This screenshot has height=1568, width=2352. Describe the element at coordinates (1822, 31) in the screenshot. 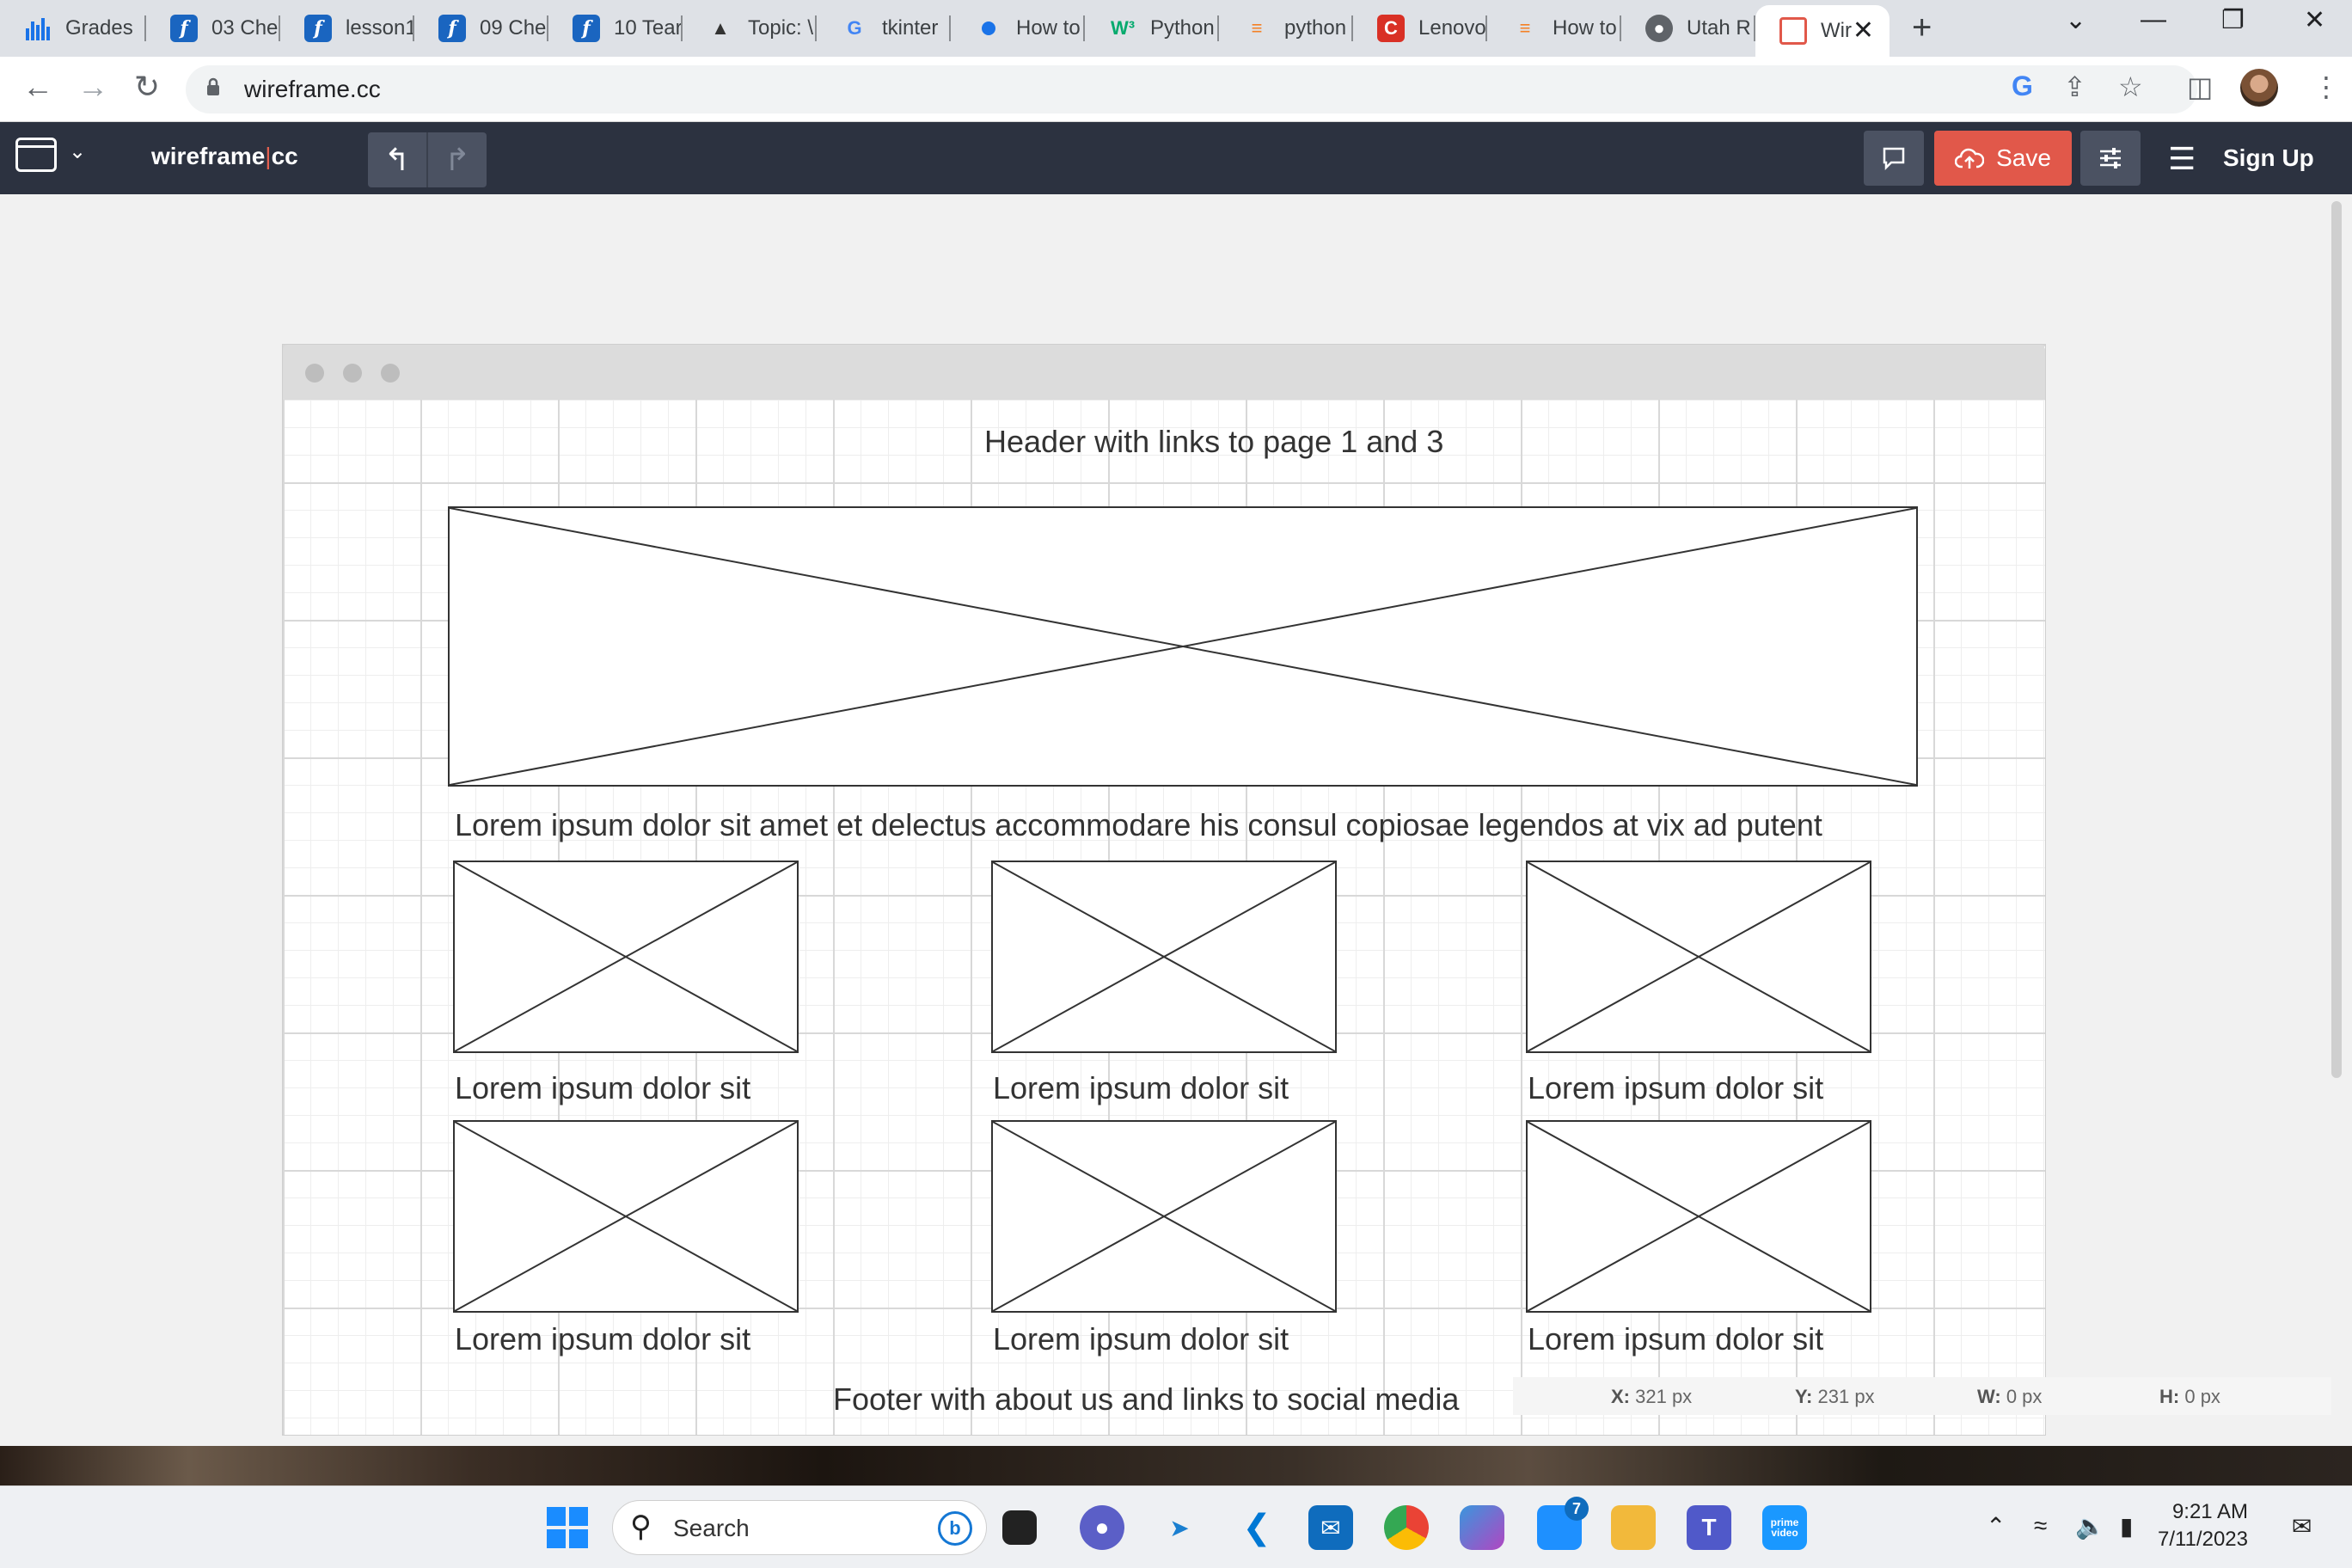

I see `tab-wireframe: Wir ✕` at that location.